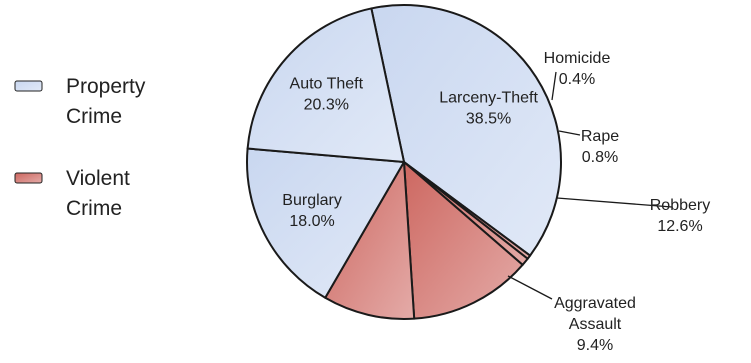 This screenshot has height=363, width=751. What do you see at coordinates (106, 86) in the screenshot?
I see `legend-label-property-crime: Property` at bounding box center [106, 86].